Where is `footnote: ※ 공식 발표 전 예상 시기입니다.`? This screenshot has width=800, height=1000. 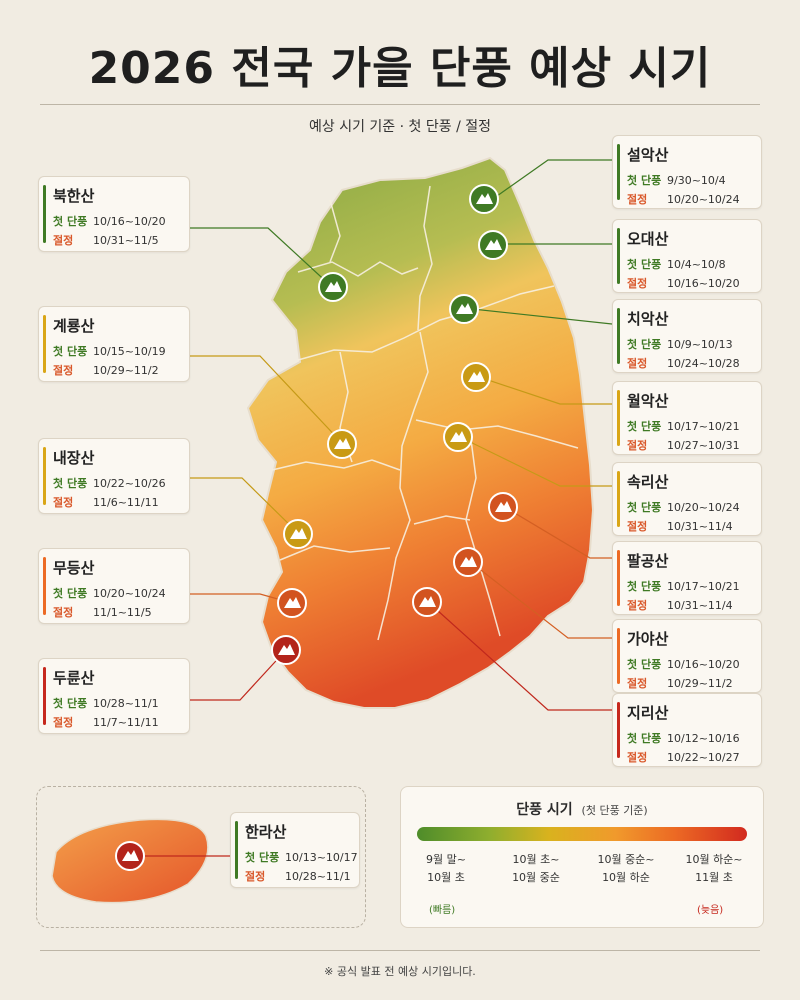 footnote: ※ 공식 발표 전 예상 시기입니다. is located at coordinates (400, 971).